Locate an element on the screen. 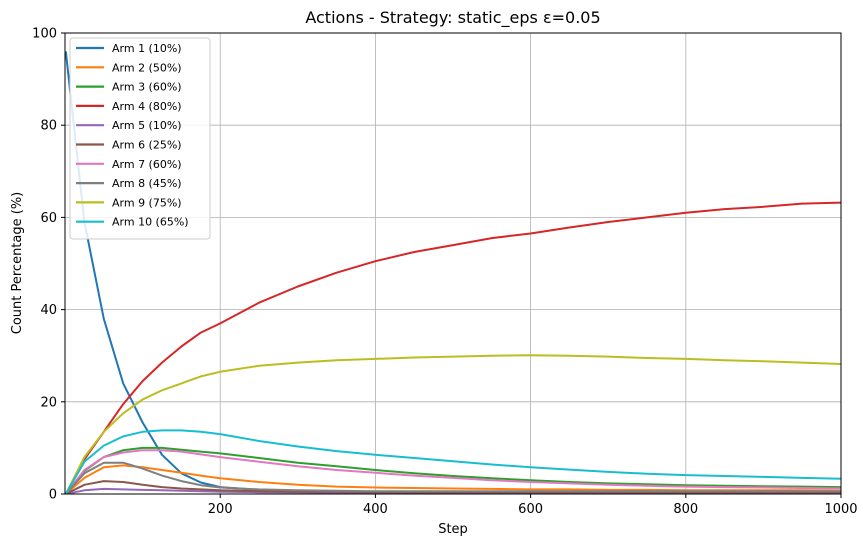 This screenshot has width=868, height=547. legend-label: Arm 5 (10%) is located at coordinates (147, 125).